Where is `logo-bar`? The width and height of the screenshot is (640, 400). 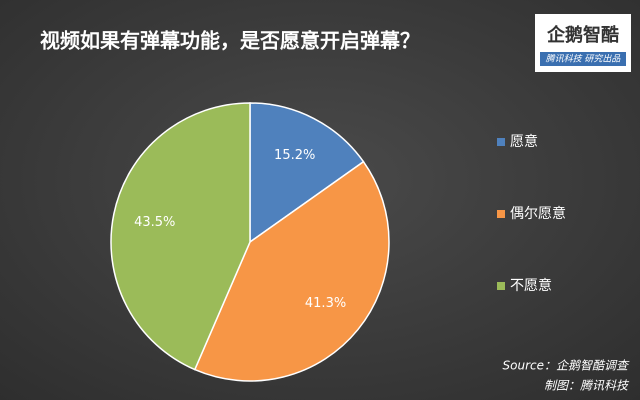 logo-bar is located at coordinates (583, 59).